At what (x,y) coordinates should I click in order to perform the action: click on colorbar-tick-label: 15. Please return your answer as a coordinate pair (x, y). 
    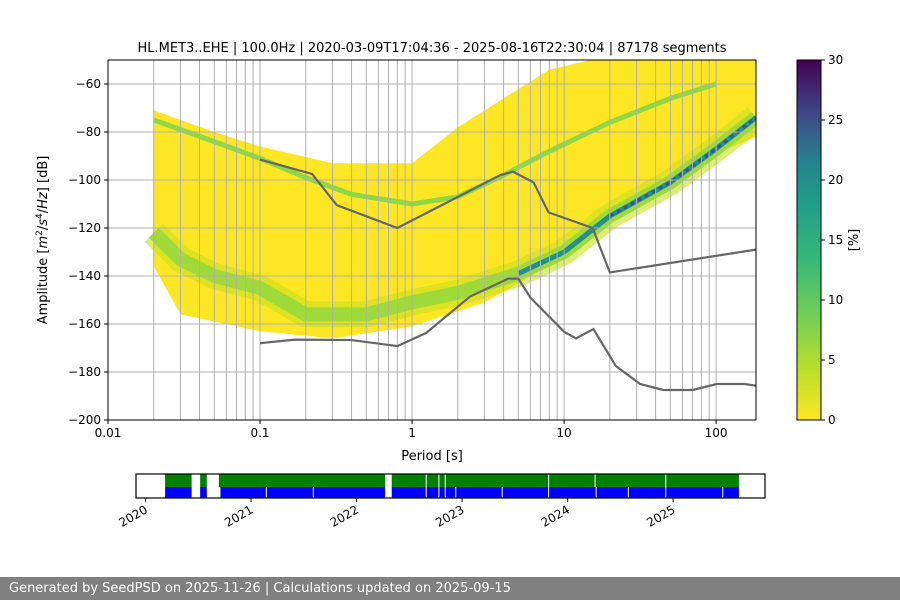
    Looking at the image, I should click on (835, 240).